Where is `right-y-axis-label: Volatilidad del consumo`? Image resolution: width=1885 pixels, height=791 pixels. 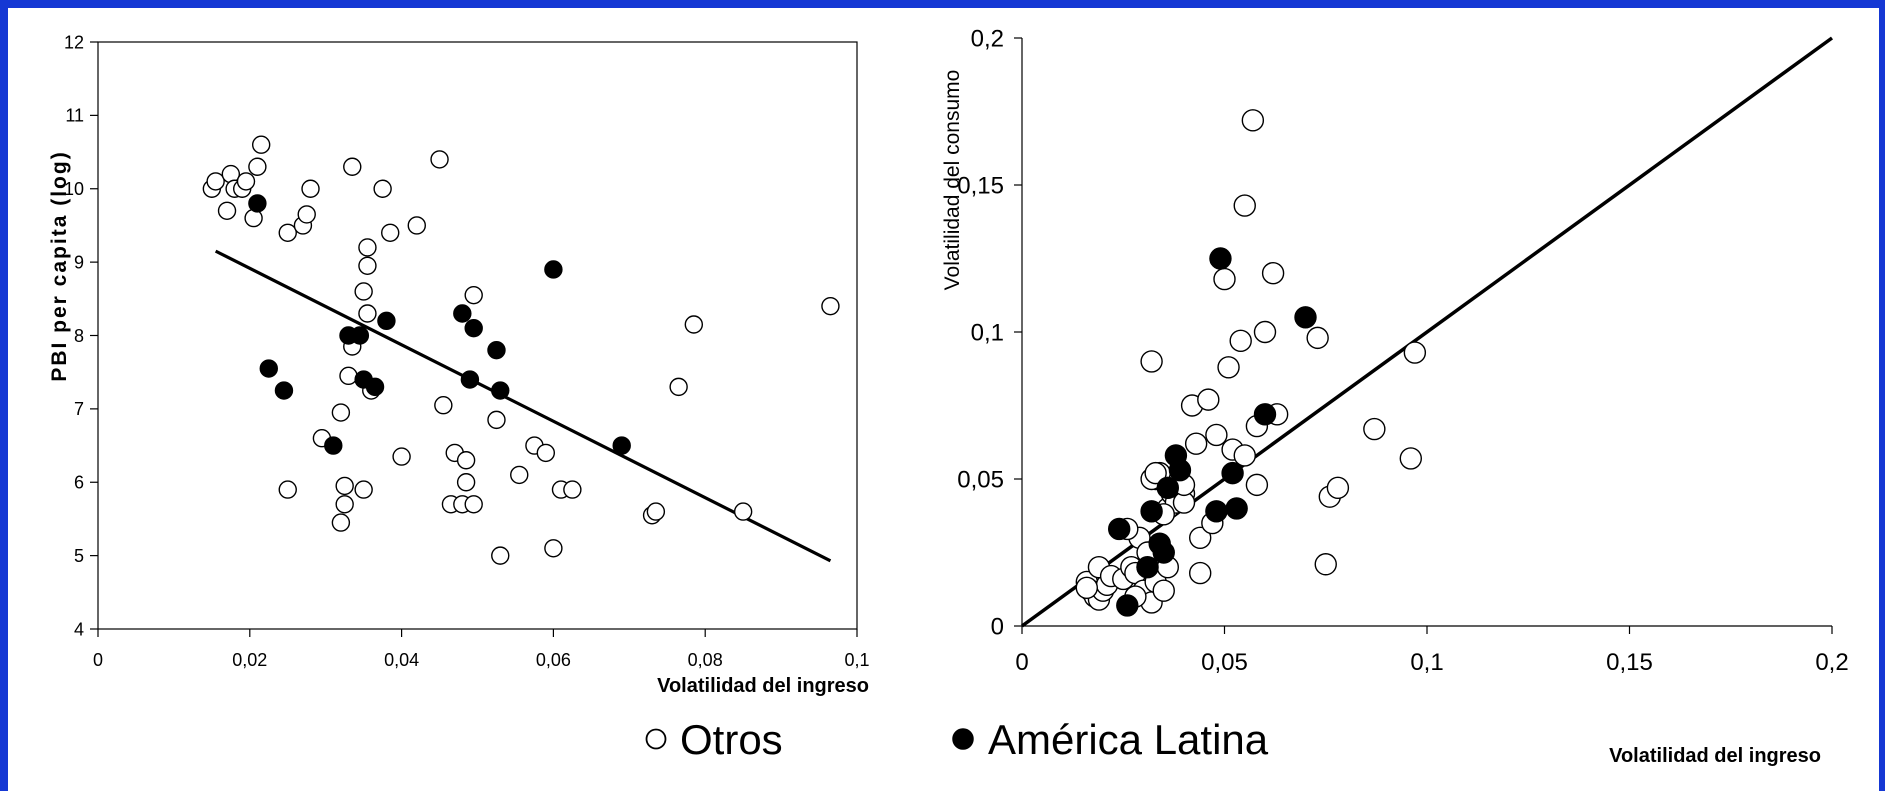
right-y-axis-label: Volatilidad del consumo is located at coordinates (952, 180).